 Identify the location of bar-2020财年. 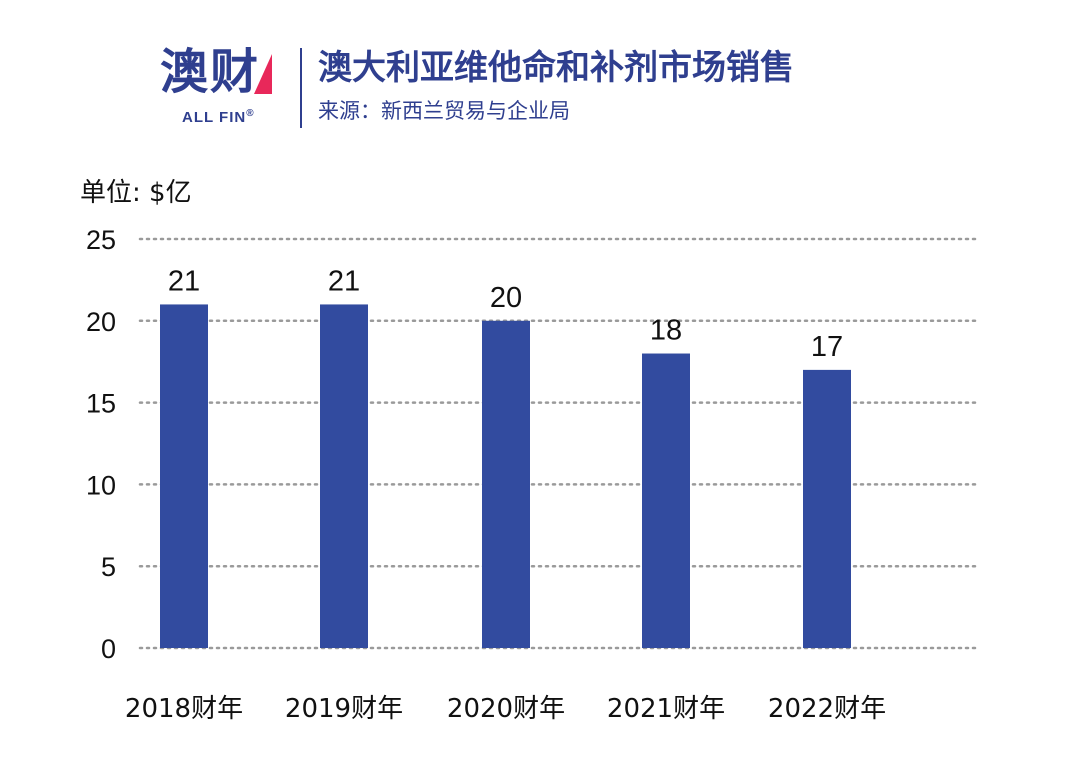
(506, 484).